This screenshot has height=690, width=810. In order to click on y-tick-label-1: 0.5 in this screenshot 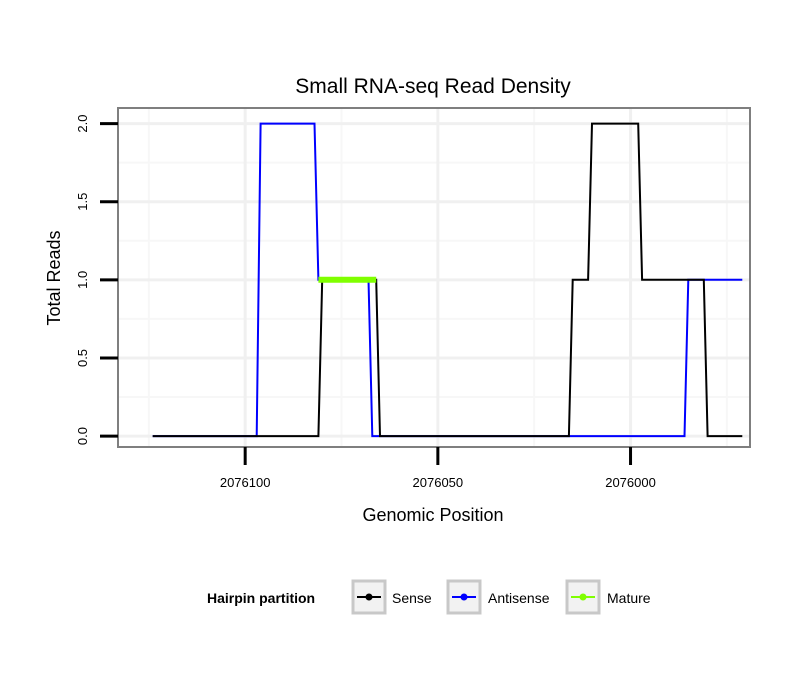, I will do `click(82, 358)`.